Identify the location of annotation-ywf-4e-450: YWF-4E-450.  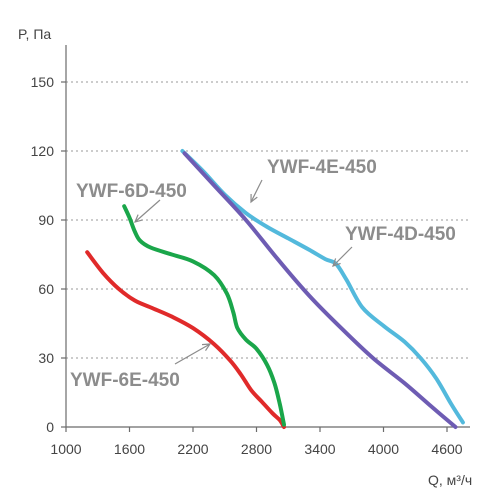
(322, 167).